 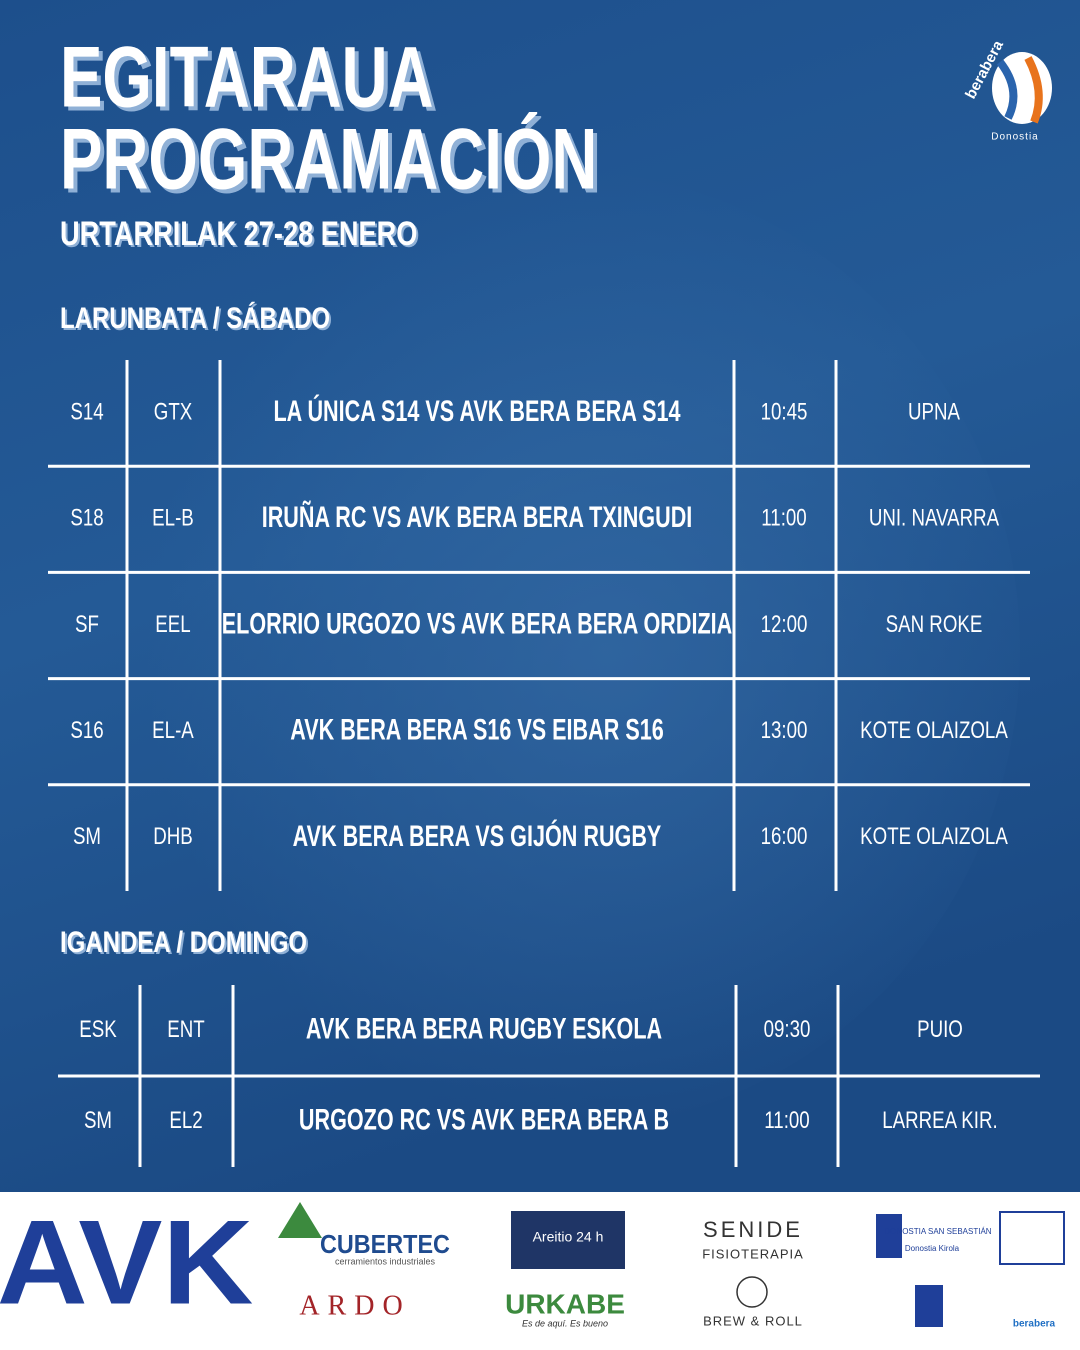 What do you see at coordinates (1022, 88) in the screenshot?
I see `club-logo` at bounding box center [1022, 88].